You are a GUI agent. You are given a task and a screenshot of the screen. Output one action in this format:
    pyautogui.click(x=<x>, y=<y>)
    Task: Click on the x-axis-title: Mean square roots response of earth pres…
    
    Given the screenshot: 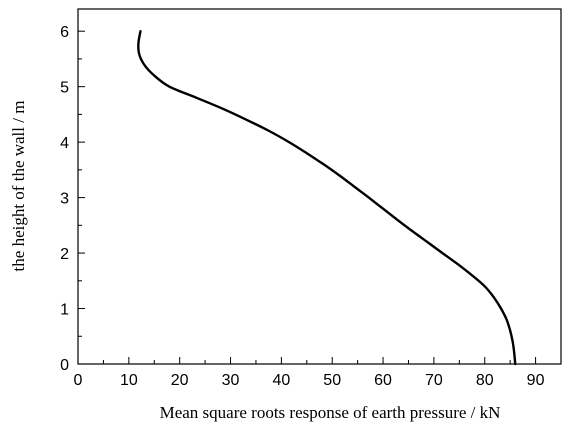 What is the action you would take?
    pyautogui.click(x=330, y=412)
    